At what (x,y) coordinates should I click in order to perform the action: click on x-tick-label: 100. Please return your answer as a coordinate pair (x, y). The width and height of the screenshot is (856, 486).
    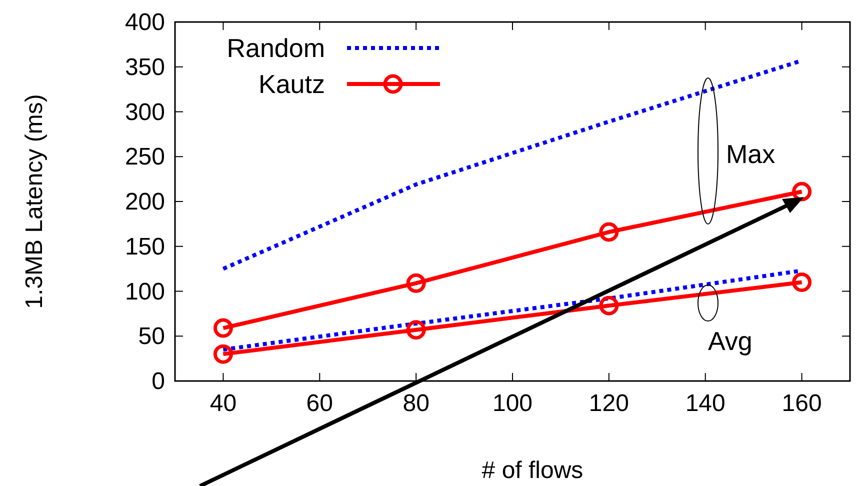
    Looking at the image, I should click on (512, 403).